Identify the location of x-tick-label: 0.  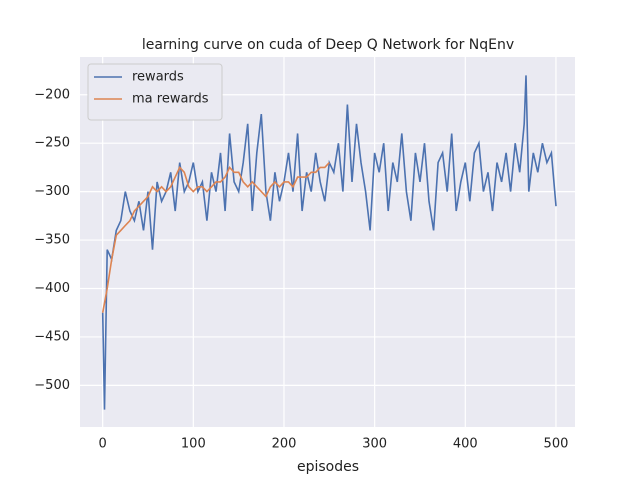
(103, 444).